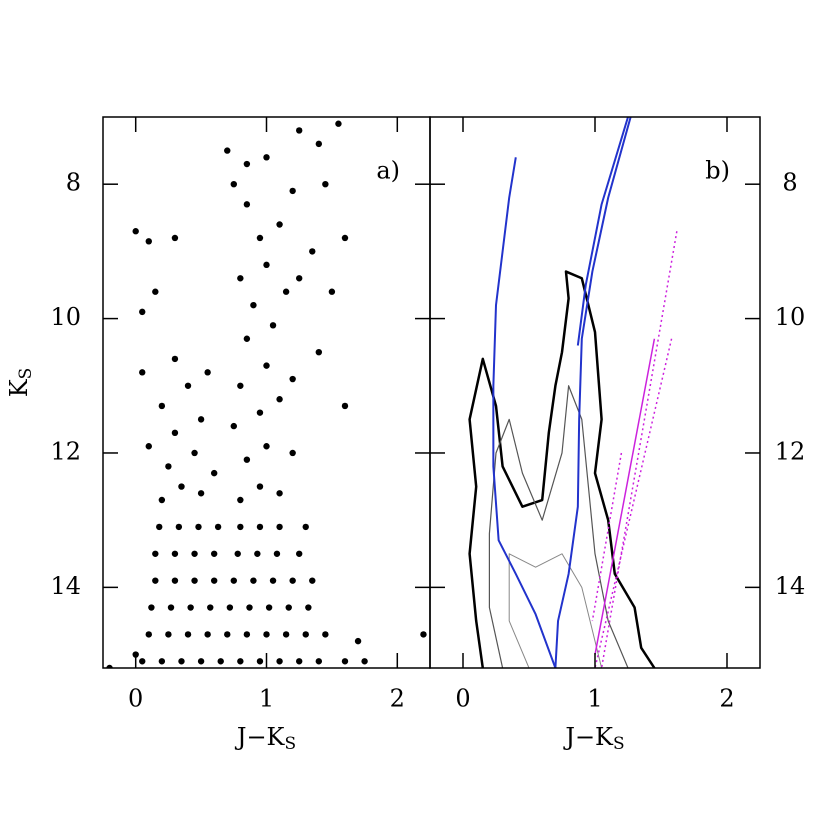 The width and height of the screenshot is (830, 830). I want to click on y-tick-label: 10, so click(790, 317).